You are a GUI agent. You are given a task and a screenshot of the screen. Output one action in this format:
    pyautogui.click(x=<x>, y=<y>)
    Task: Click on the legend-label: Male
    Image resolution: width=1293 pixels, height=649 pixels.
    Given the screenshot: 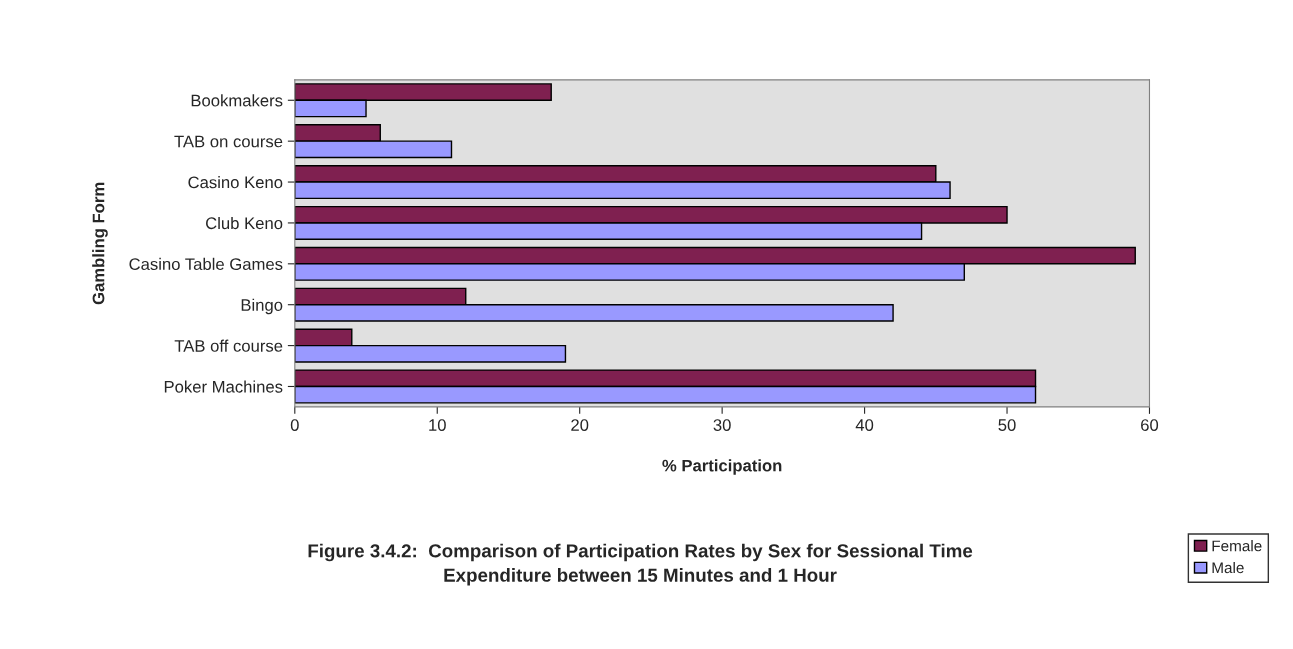 What is the action you would take?
    pyautogui.click(x=1228, y=567)
    